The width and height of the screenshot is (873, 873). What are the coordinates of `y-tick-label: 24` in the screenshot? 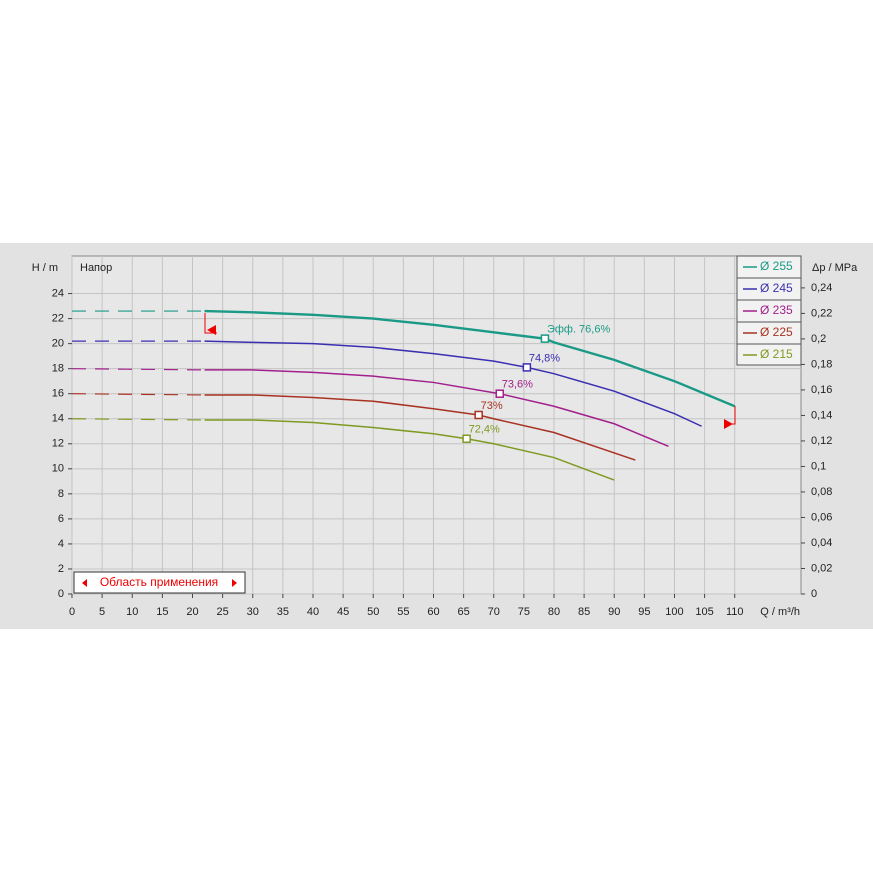 It's located at (58, 293).